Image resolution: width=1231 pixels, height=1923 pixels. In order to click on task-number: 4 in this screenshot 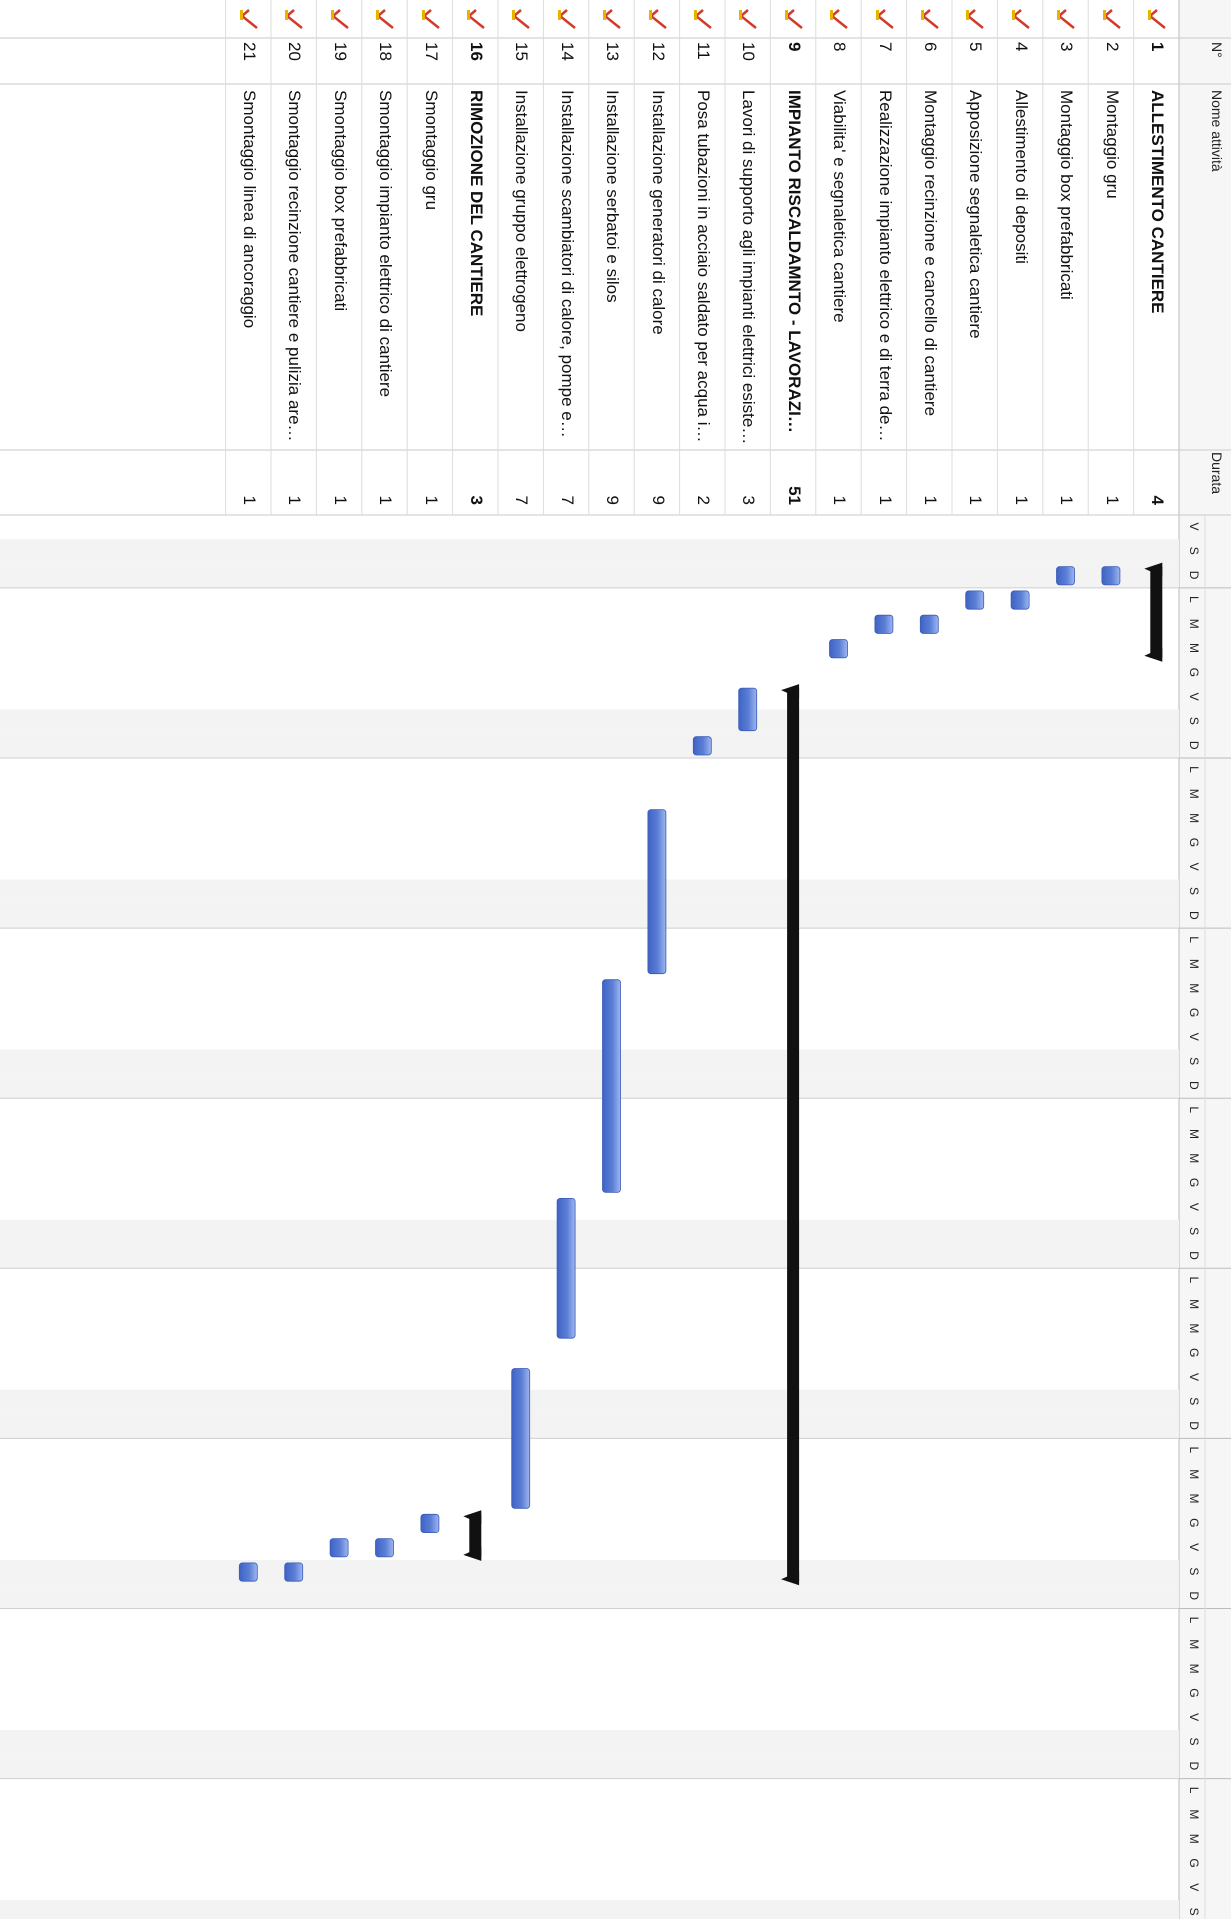, I will do `click(1021, 47)`.